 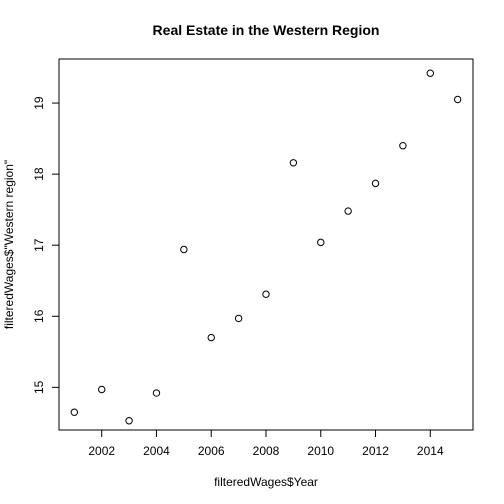 What do you see at coordinates (39, 316) in the screenshot?
I see `y-tick-label: 16` at bounding box center [39, 316].